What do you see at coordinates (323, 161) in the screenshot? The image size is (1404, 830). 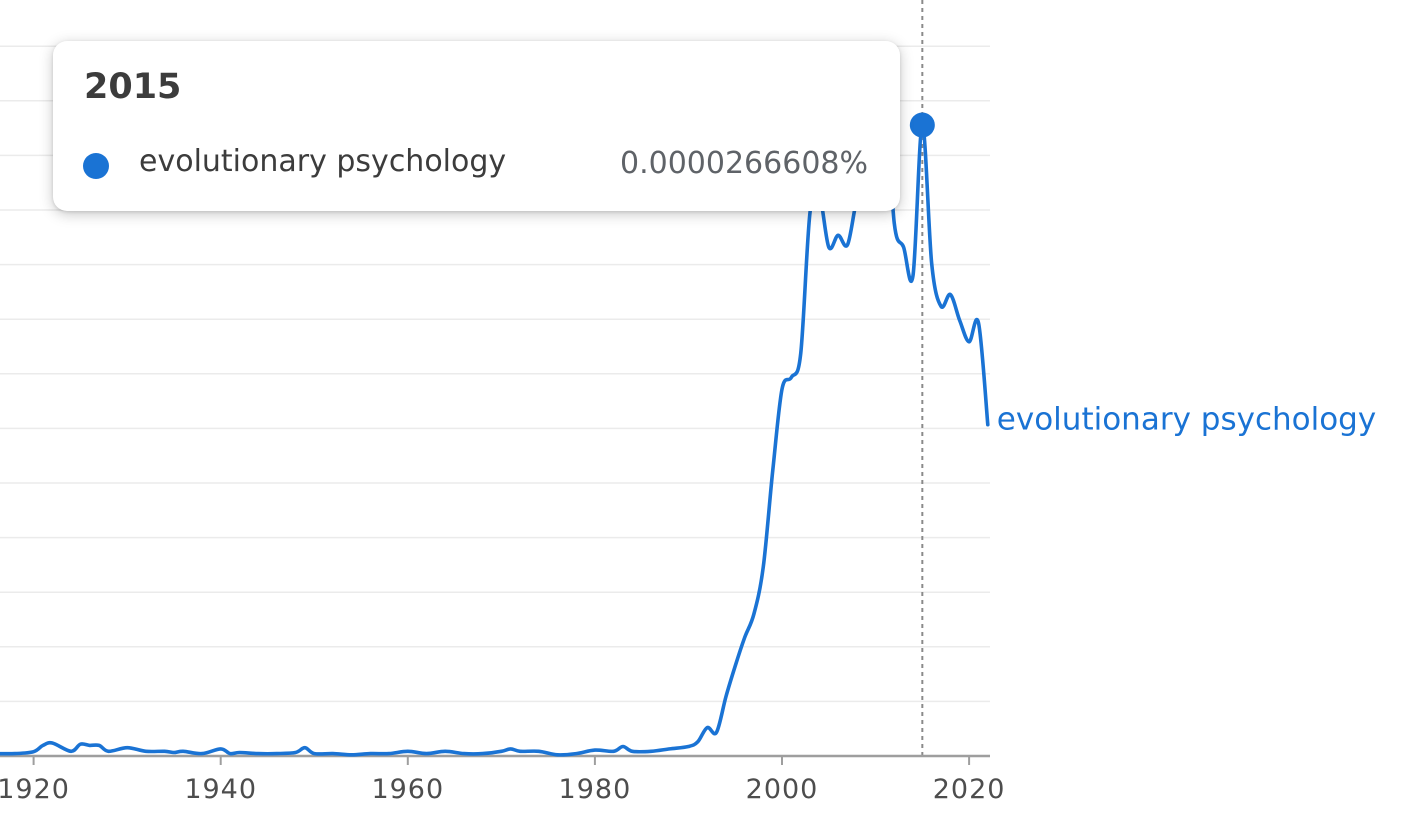 I see `tooltip-series-name: evolutionary psychology` at bounding box center [323, 161].